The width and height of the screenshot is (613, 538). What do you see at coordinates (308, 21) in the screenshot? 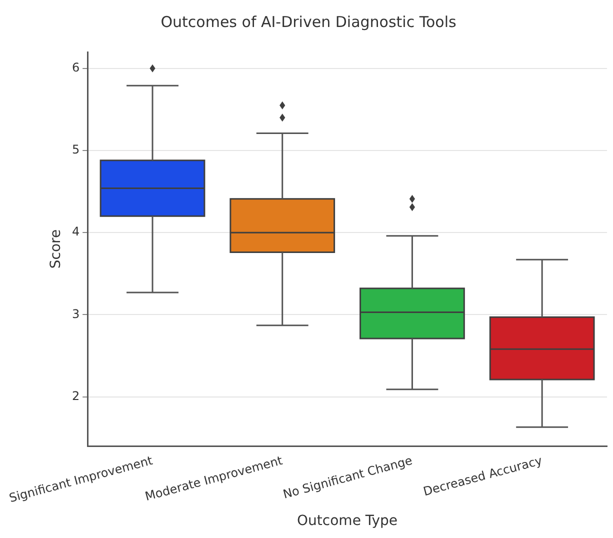
I see `chart-title: Outcomes of AI-Driven Diagnostic Tools` at bounding box center [308, 21].